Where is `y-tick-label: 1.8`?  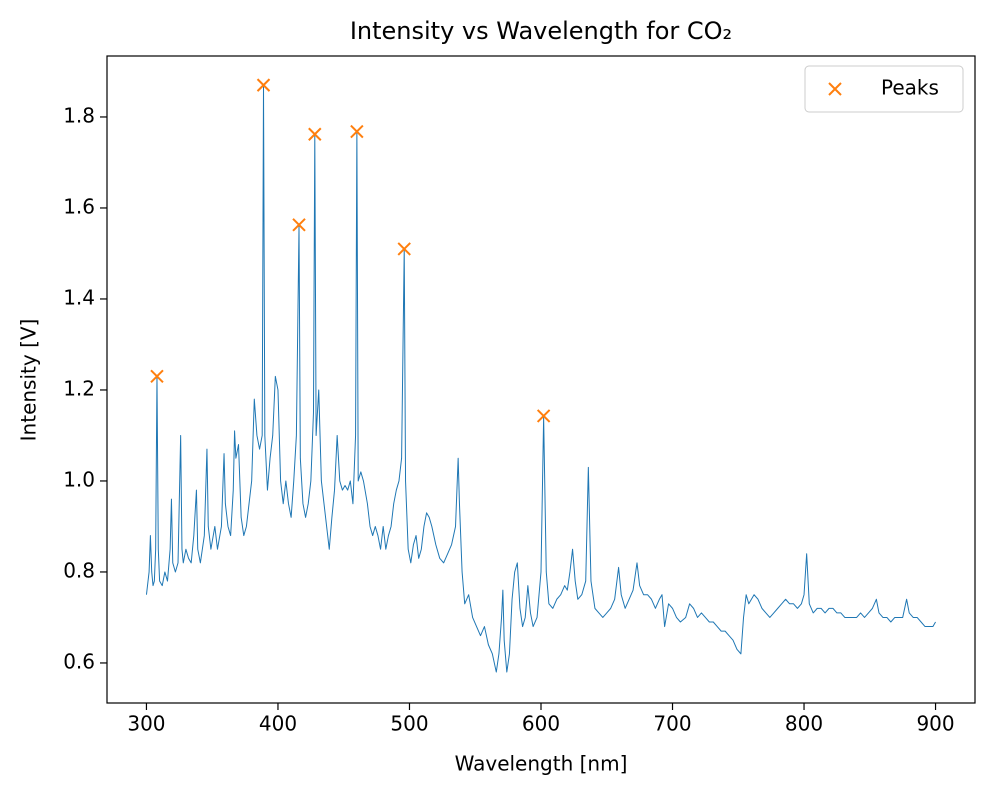 y-tick-label: 1.8 is located at coordinates (79, 115).